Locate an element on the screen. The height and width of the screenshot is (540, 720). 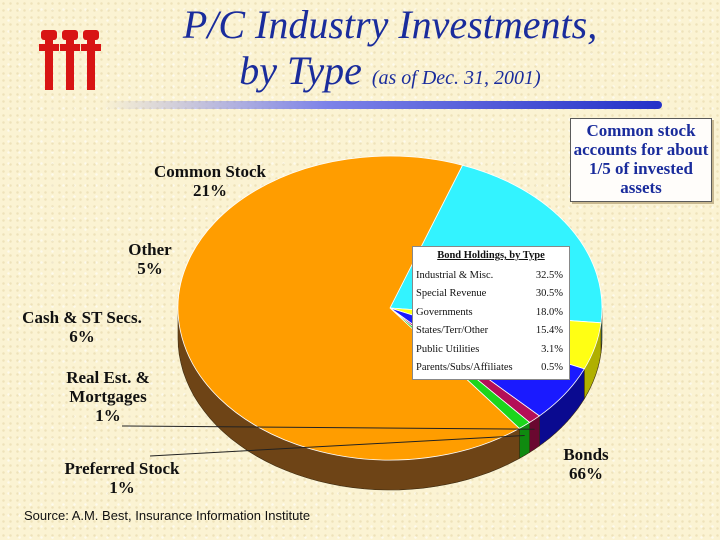
table-row: Governments 18.0% is located at coordinates (489, 312).